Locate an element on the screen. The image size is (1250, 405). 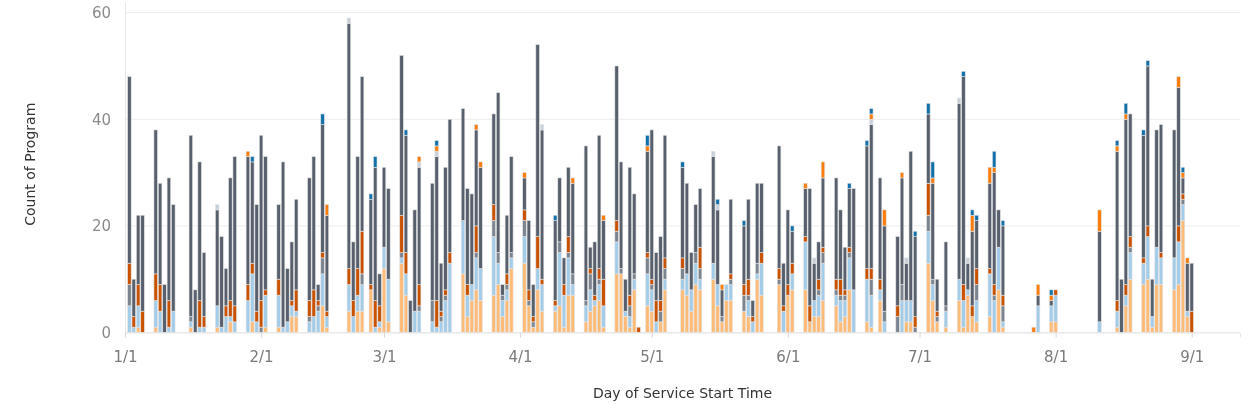
x-tick-label: 7/1 is located at coordinates (920, 357).